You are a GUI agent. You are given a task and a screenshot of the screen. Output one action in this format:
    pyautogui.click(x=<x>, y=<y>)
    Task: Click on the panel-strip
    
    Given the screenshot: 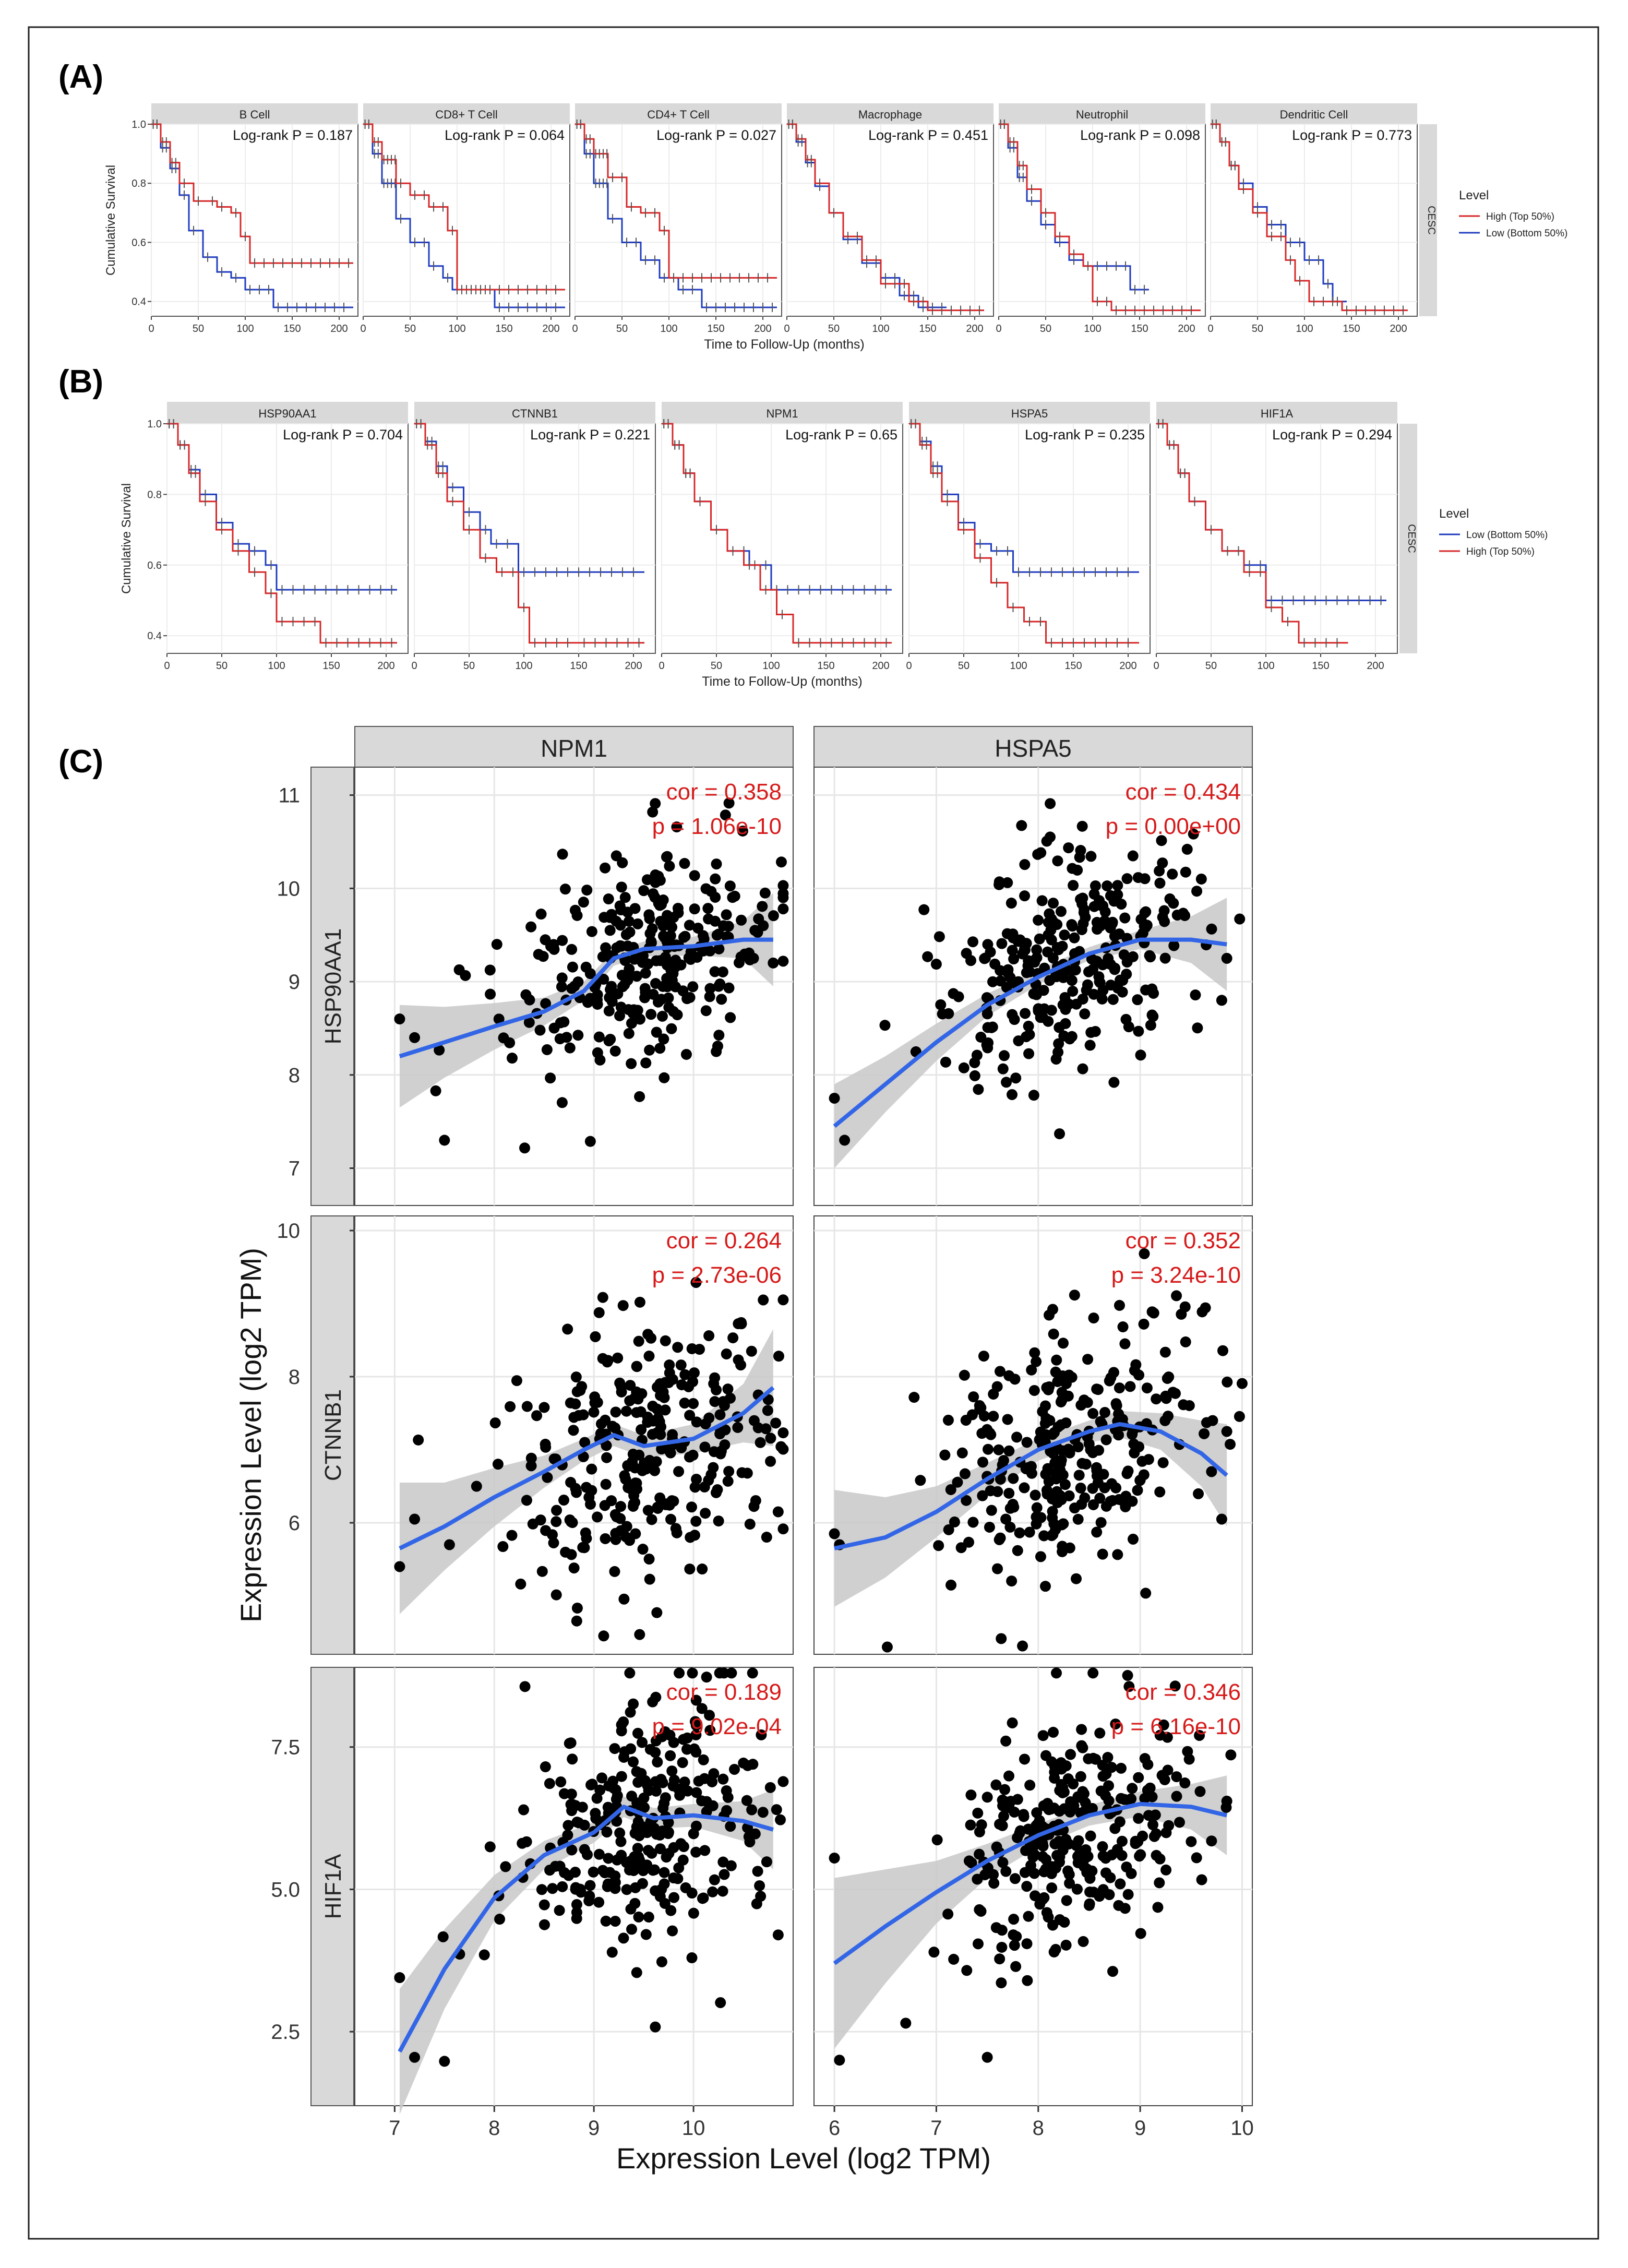 What is the action you would take?
    pyautogui.click(x=1102, y=113)
    